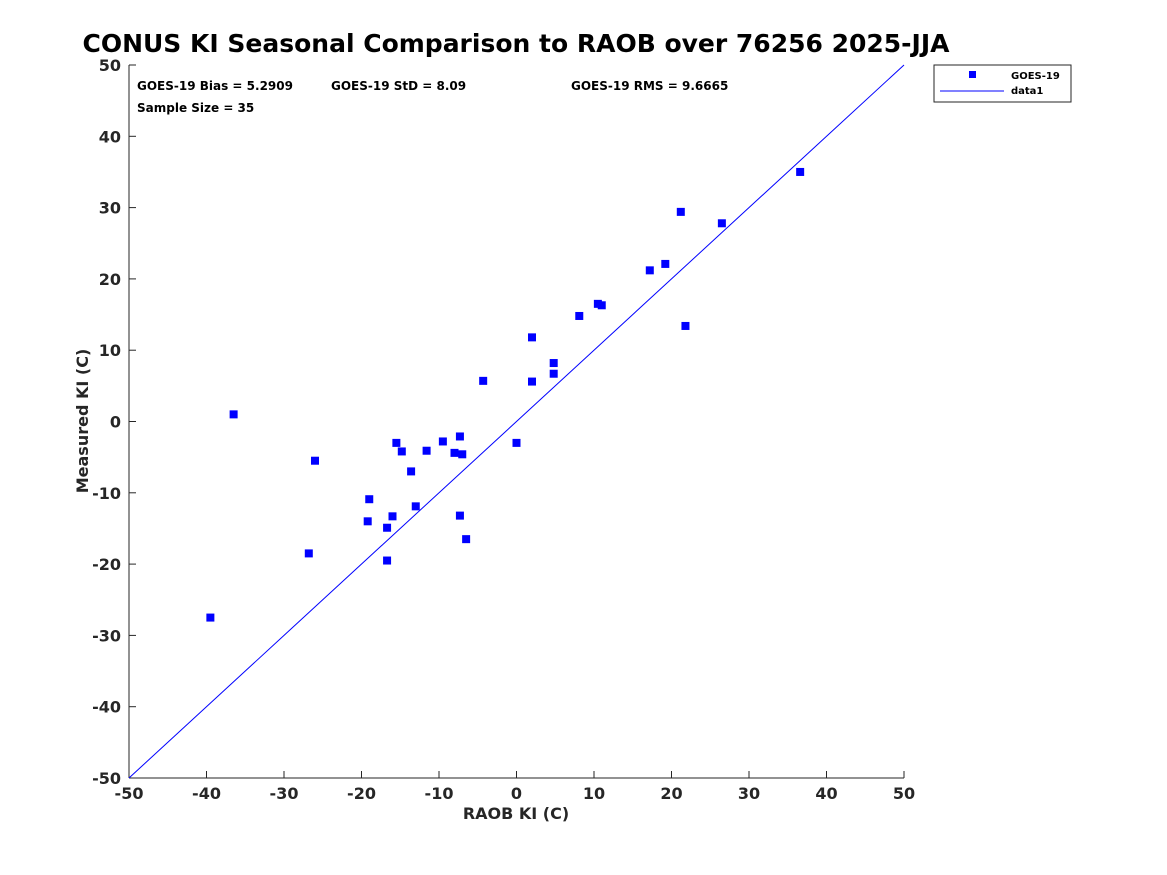 The image size is (1167, 875). Describe the element at coordinates (106, 493) in the screenshot. I see `y-tick-label: -10` at that location.